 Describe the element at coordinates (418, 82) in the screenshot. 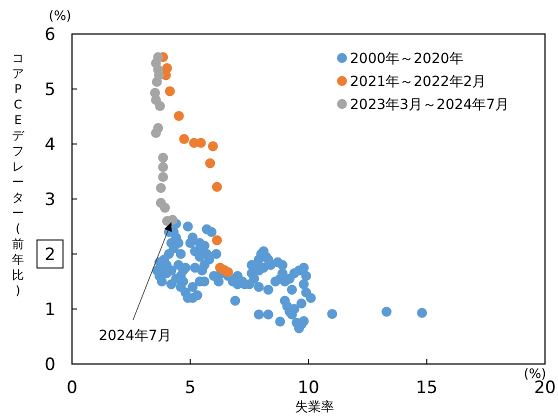

I see `legend-label: 2021年～2022年2月` at that location.